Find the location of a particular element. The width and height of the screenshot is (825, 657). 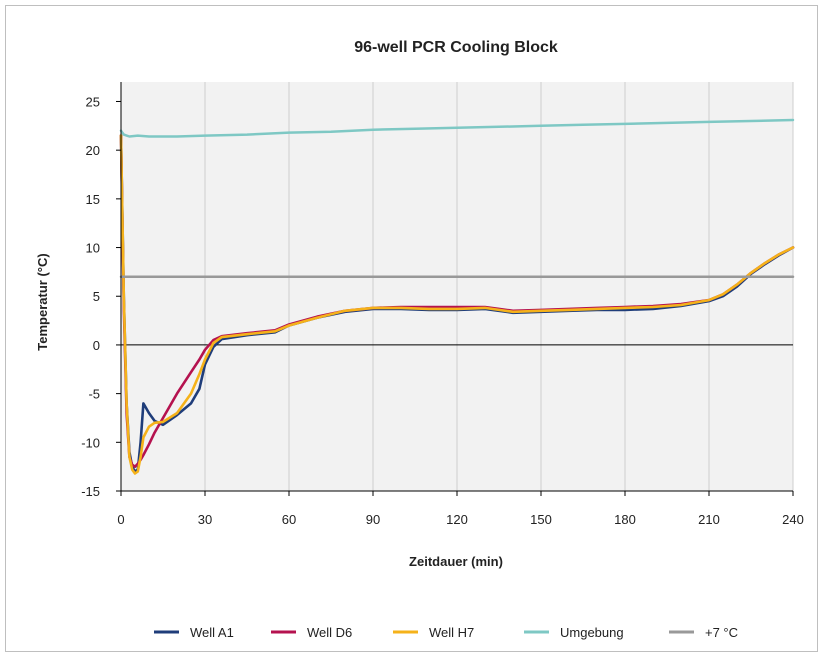

y-tick-label-15: 15 is located at coordinates (93, 199).